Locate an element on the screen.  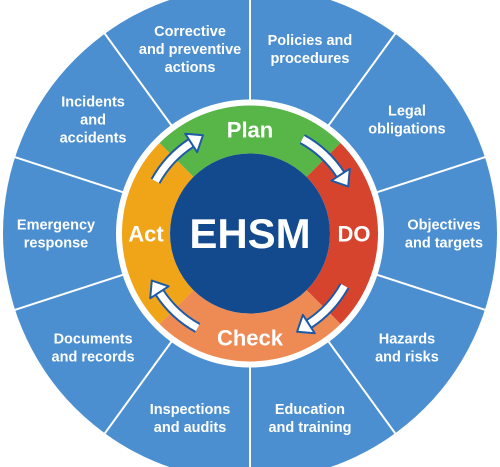
segment-label-line: Policies and is located at coordinates (310, 41).